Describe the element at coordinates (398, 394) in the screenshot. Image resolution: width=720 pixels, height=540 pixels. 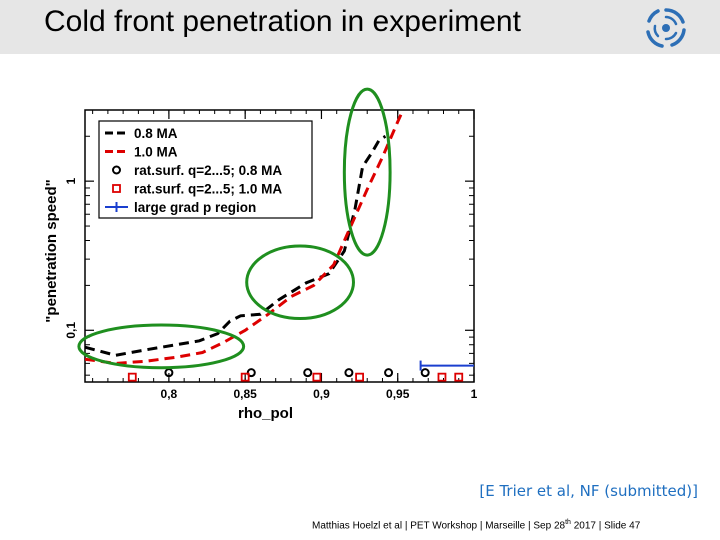
I see `x-tick-label: 0,95` at that location.